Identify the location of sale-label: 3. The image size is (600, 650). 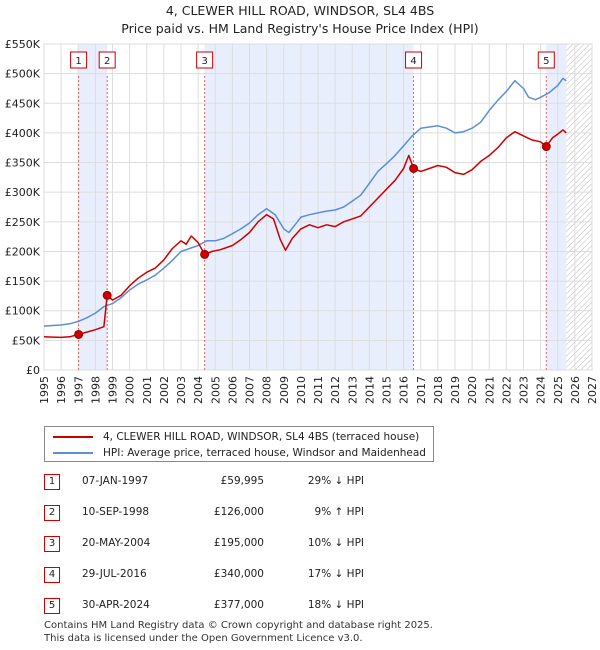
(204, 61).